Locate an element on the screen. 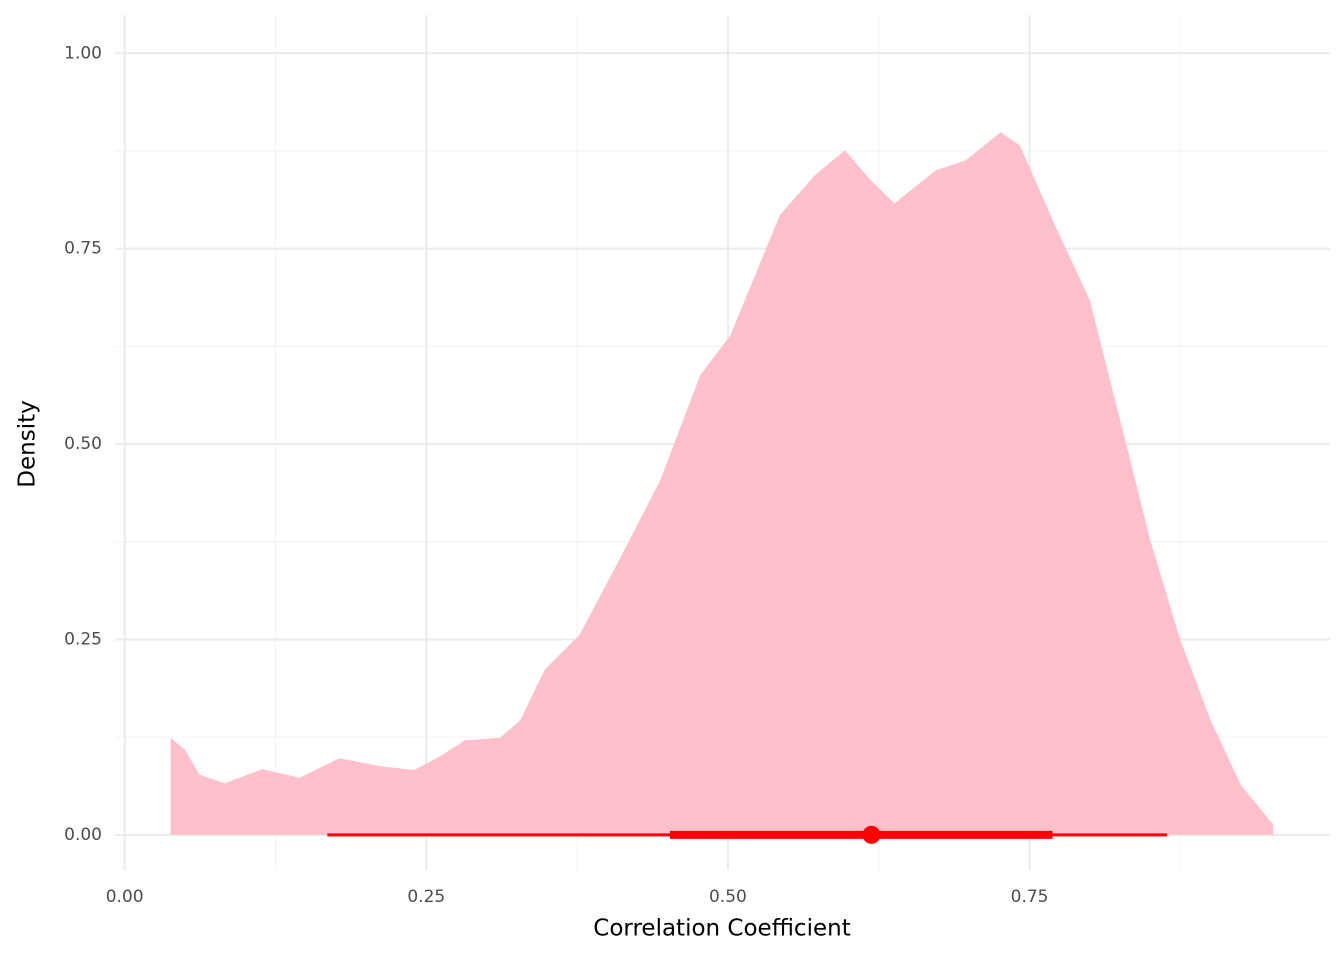  y-tick-label: 0.75 is located at coordinates (83, 249).